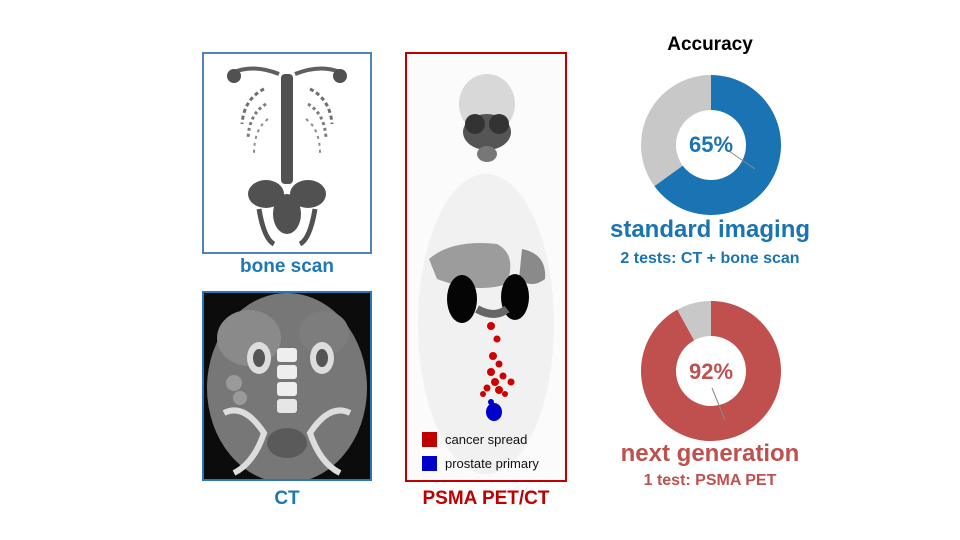  I want to click on ct-caption: CT, so click(287, 498).